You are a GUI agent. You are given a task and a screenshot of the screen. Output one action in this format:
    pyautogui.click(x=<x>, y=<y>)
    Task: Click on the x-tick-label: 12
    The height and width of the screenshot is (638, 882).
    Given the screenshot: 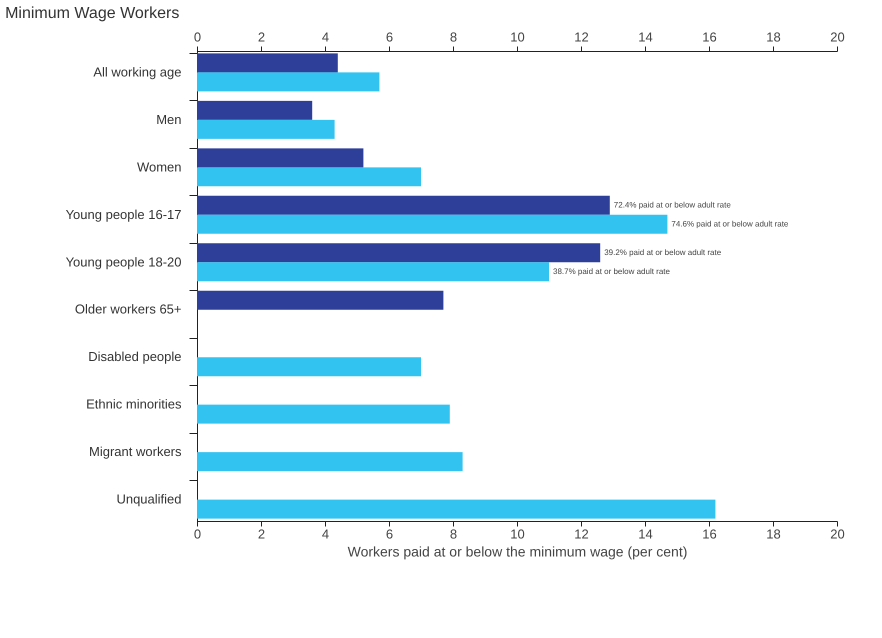 What is the action you would take?
    pyautogui.click(x=581, y=534)
    